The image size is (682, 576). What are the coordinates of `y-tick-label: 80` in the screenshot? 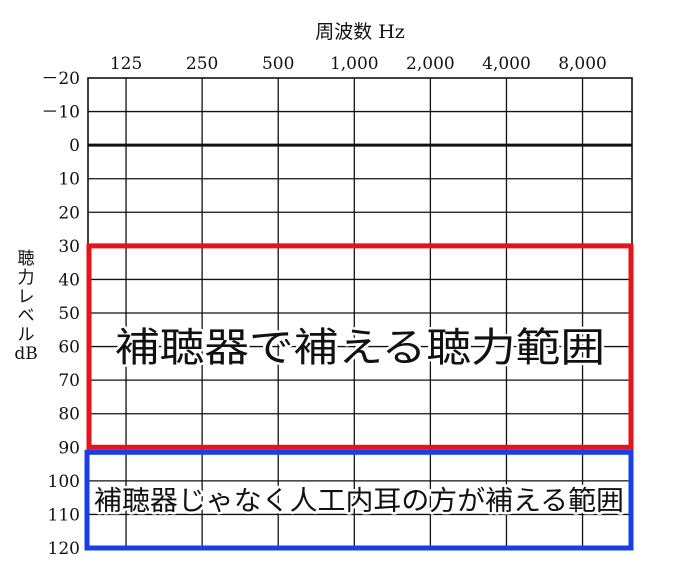 It's located at (69, 415).